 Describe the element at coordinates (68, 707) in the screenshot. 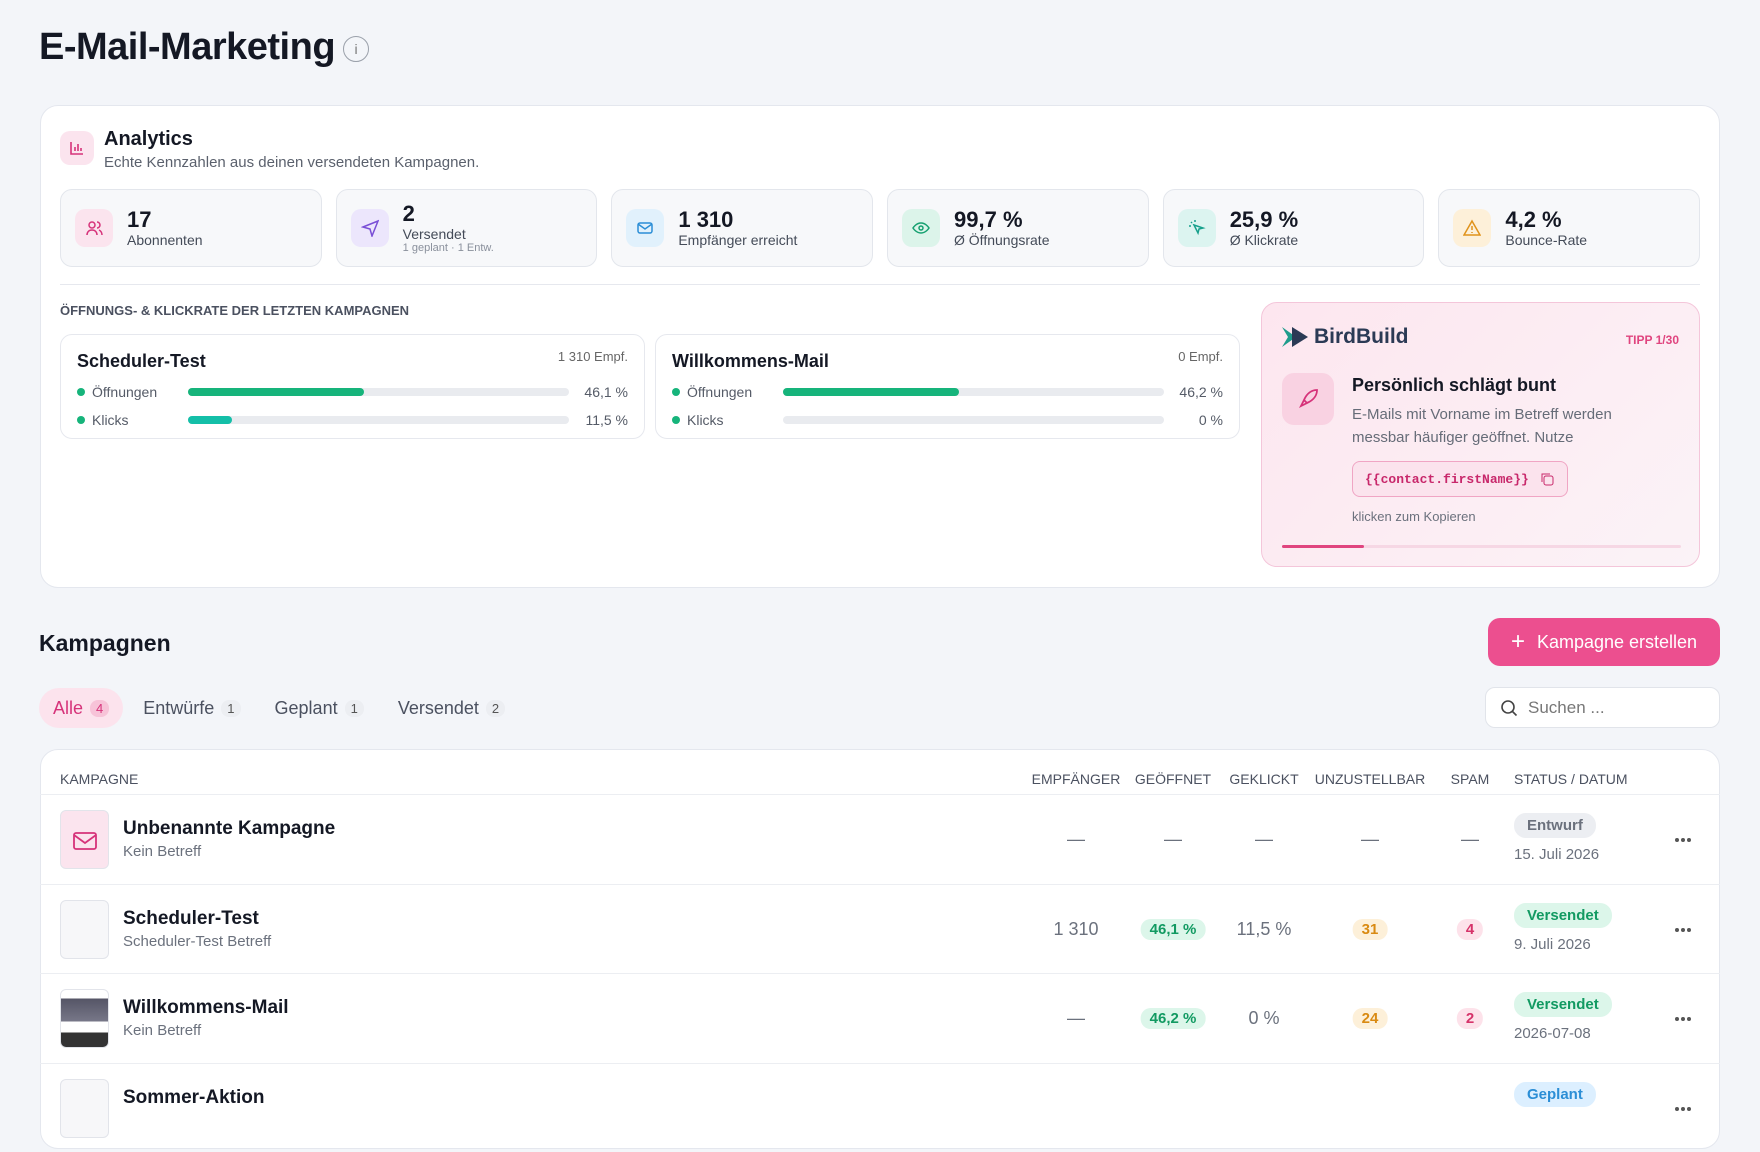

I see `tab-label: Alle` at that location.